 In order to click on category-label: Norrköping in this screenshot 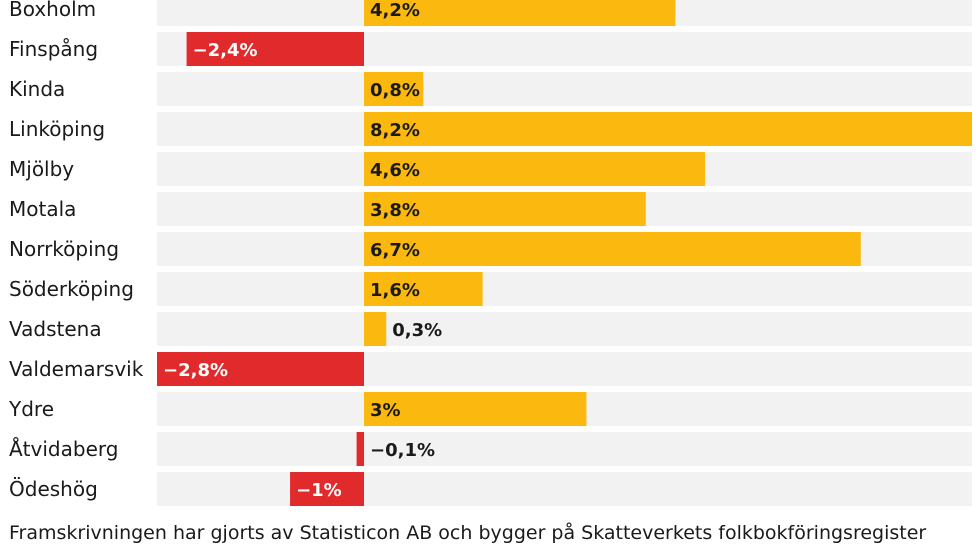, I will do `click(64, 249)`.